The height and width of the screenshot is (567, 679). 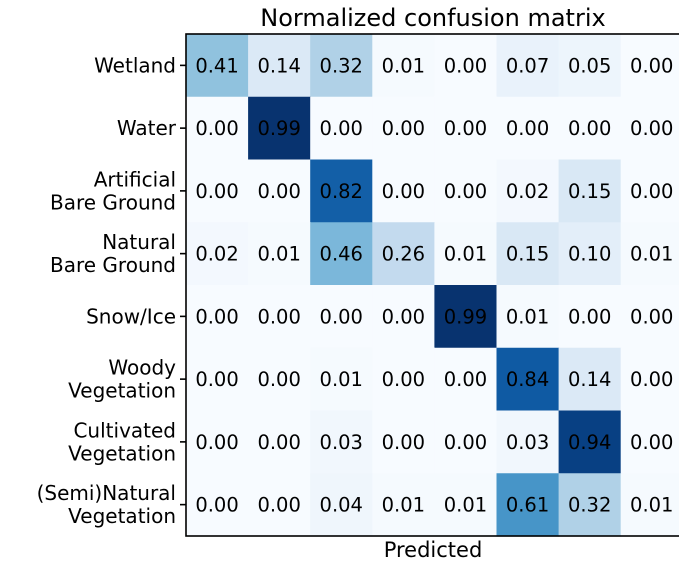 What do you see at coordinates (341, 505) in the screenshot?
I see `cell-value: 0.04` at bounding box center [341, 505].